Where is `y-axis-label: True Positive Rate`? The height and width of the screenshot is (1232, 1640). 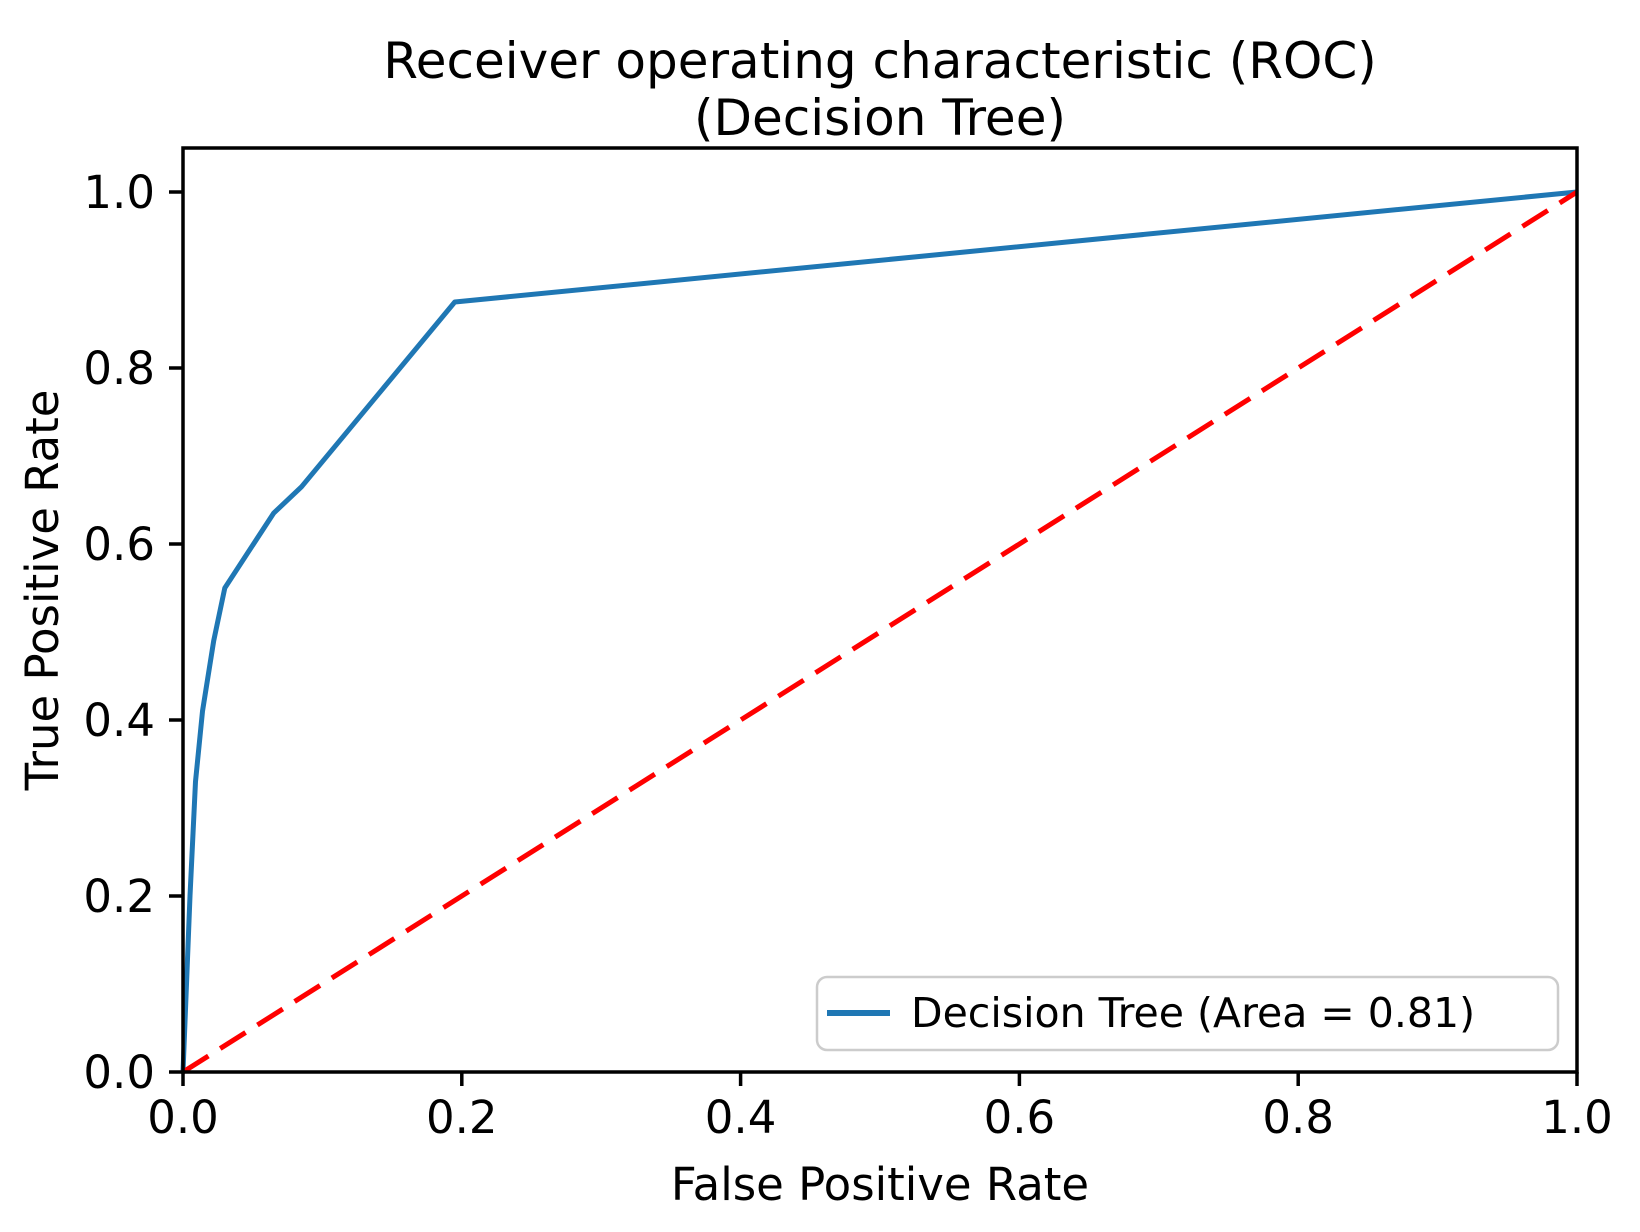 y-axis-label: True Positive Rate is located at coordinates (42, 591).